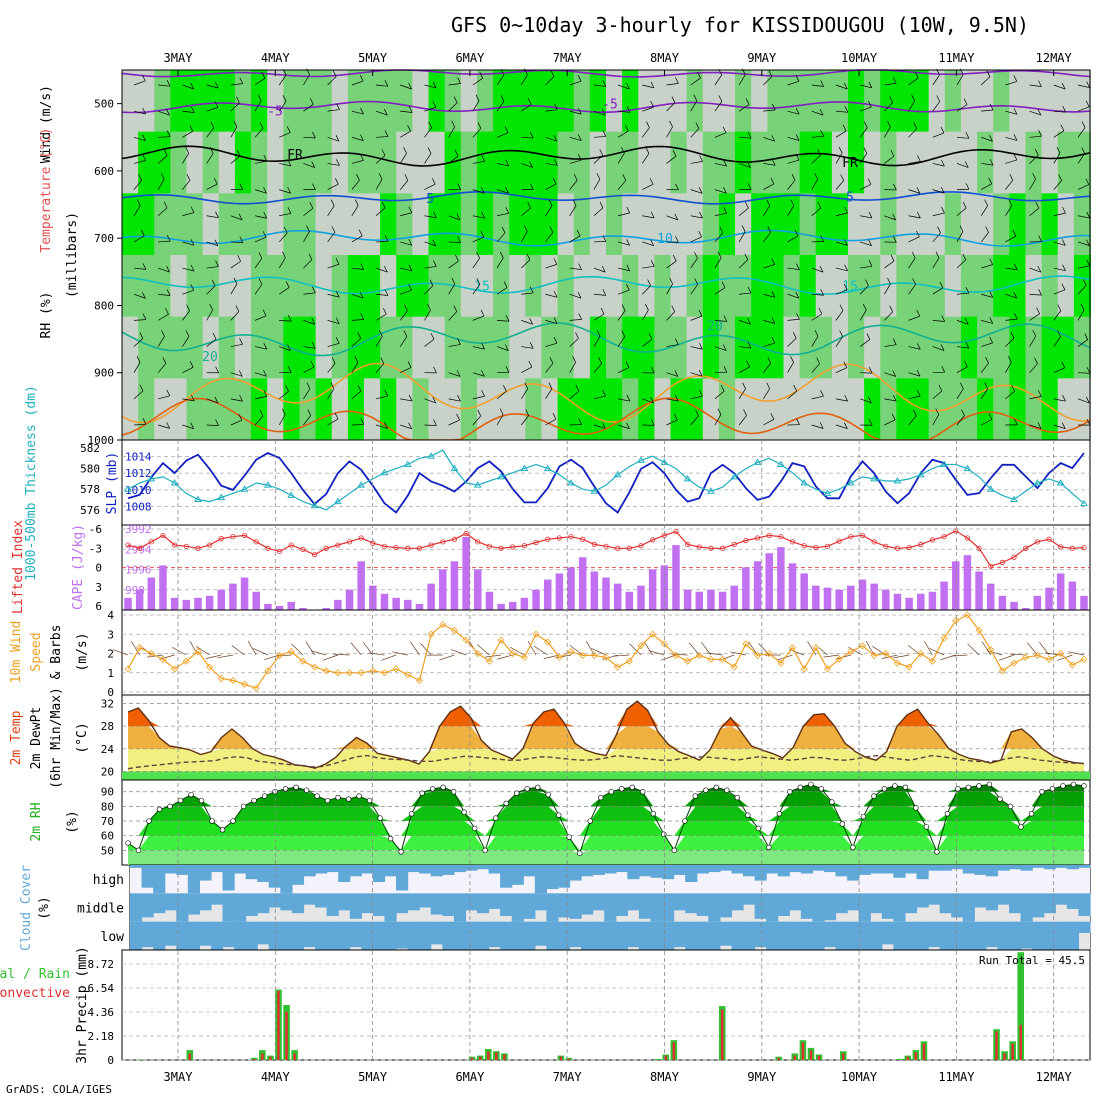 Image resolution: width=1100 pixels, height=1100 pixels. What do you see at coordinates (90, 510) in the screenshot?
I see `thickness-tick-label: 576` at bounding box center [90, 510].